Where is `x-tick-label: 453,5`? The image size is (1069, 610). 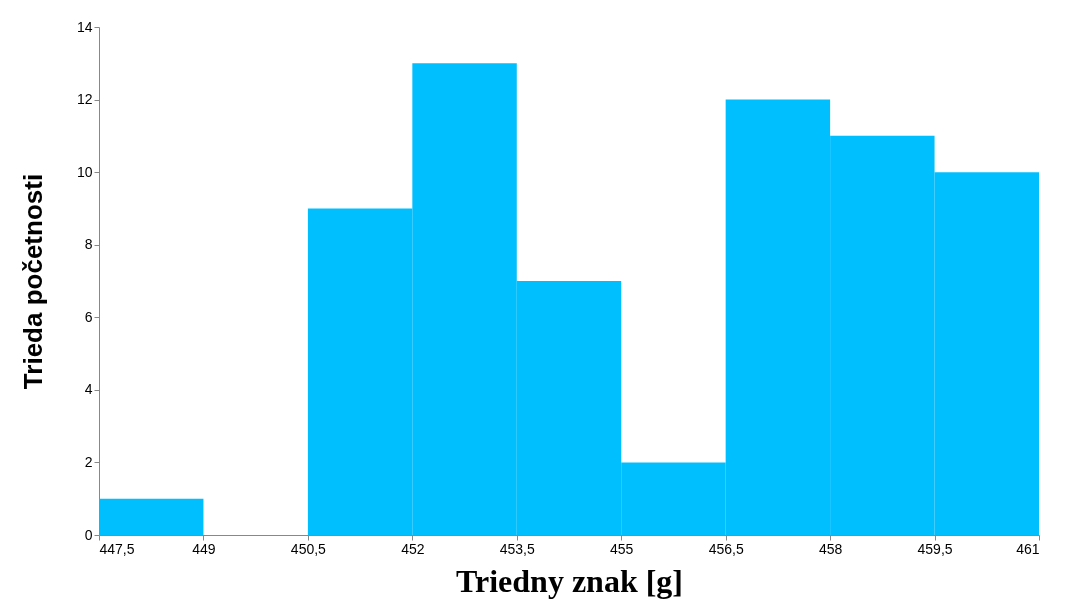
x-tick-label: 453,5 is located at coordinates (517, 548).